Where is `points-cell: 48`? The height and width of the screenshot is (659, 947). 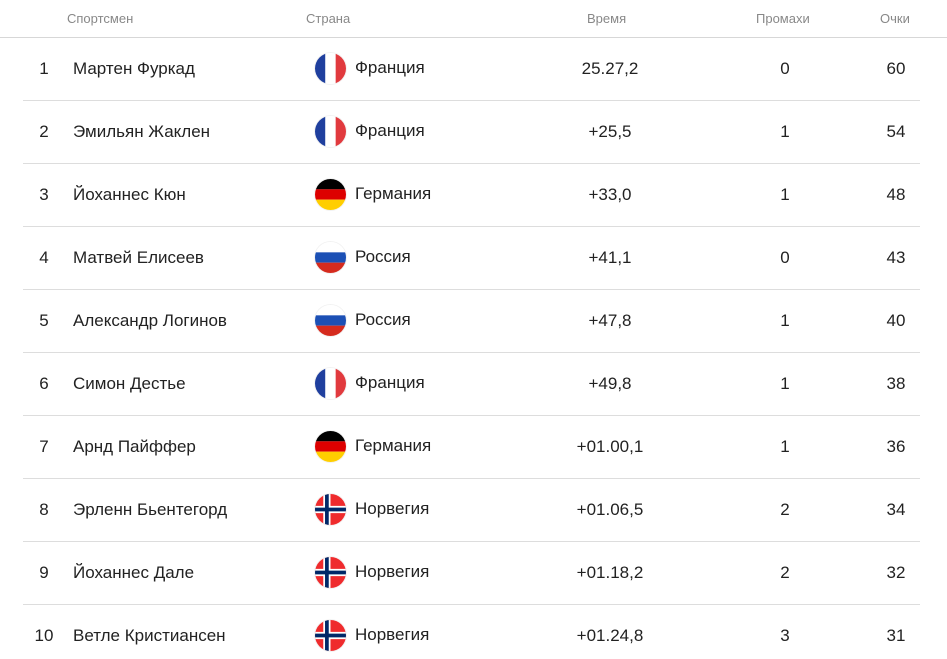
points-cell: 48 is located at coordinates (896, 194).